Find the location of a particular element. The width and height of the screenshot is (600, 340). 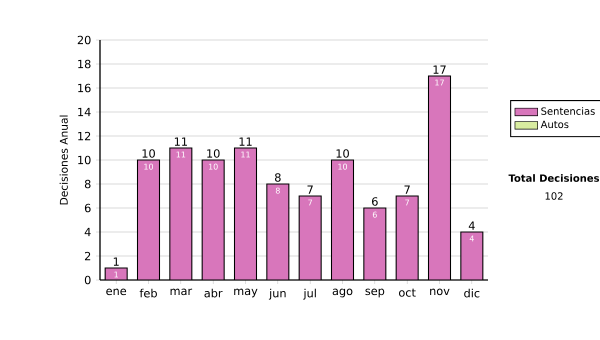

y-tick-label: 16 is located at coordinates (84, 88).